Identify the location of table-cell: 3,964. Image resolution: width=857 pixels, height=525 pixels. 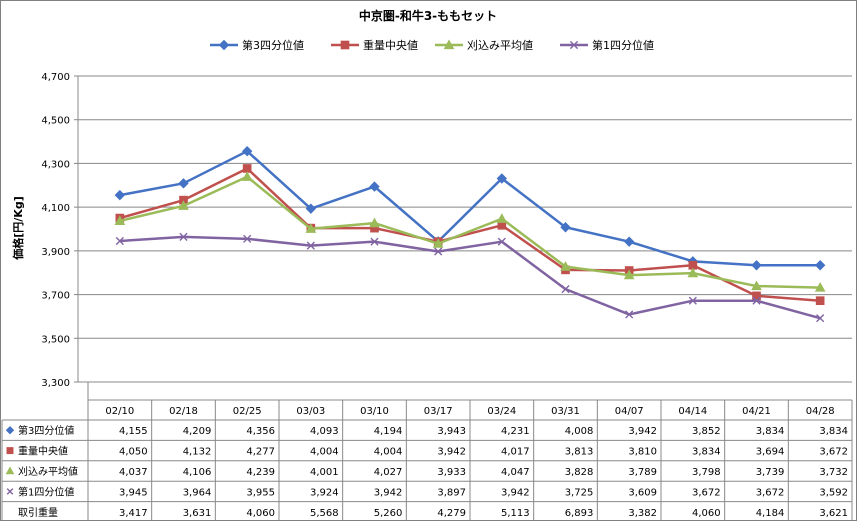
(197, 492).